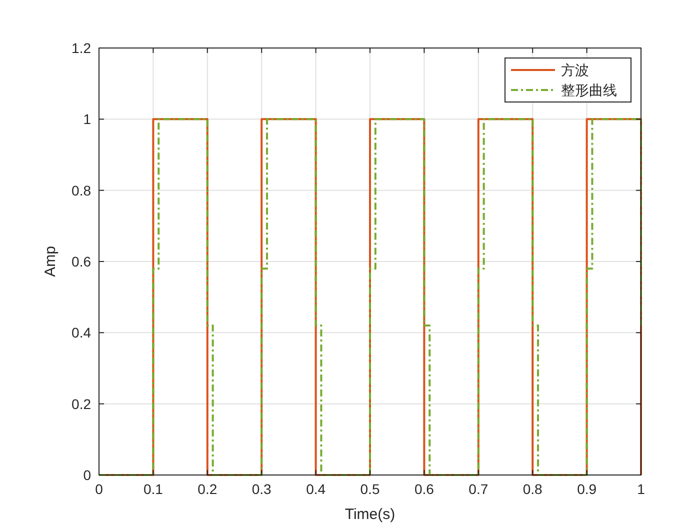 Image resolution: width=700 pixels, height=525 pixels. Describe the element at coordinates (587, 489) in the screenshot. I see `x-tick-label: 0.9` at that location.